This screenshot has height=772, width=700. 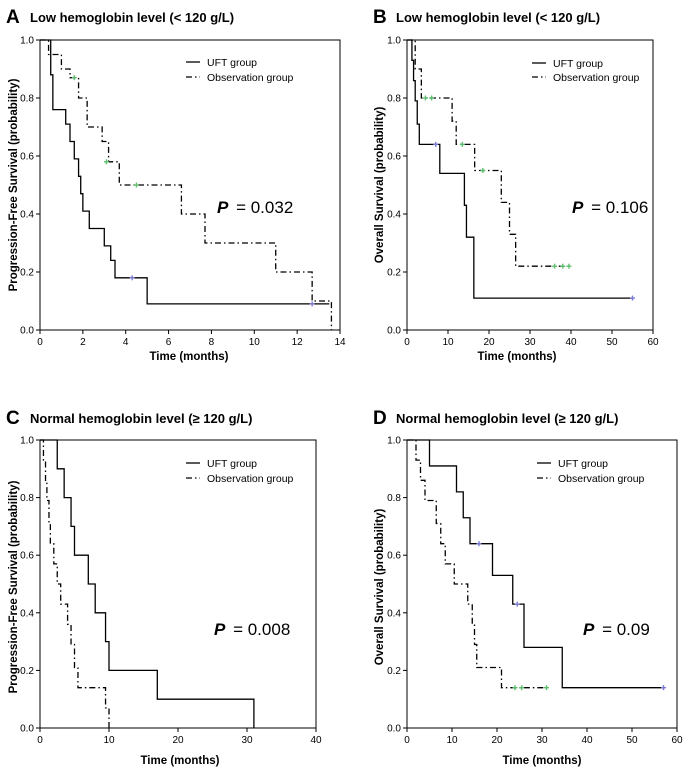 What do you see at coordinates (498, 17) in the screenshot?
I see `panel-title-b: Low hemoglobin level (< 120 g/L)` at bounding box center [498, 17].